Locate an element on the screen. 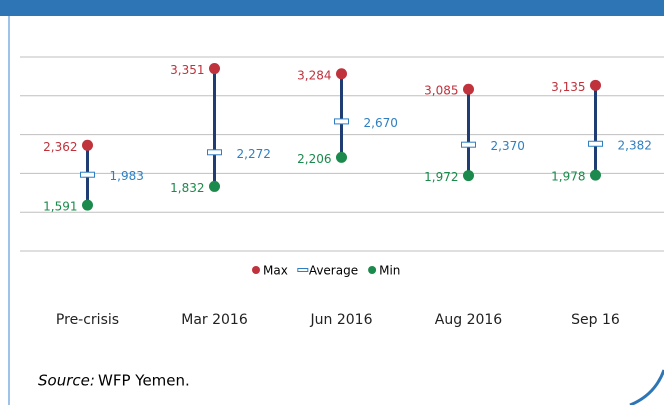  average-label: 2,382 is located at coordinates (635, 145).